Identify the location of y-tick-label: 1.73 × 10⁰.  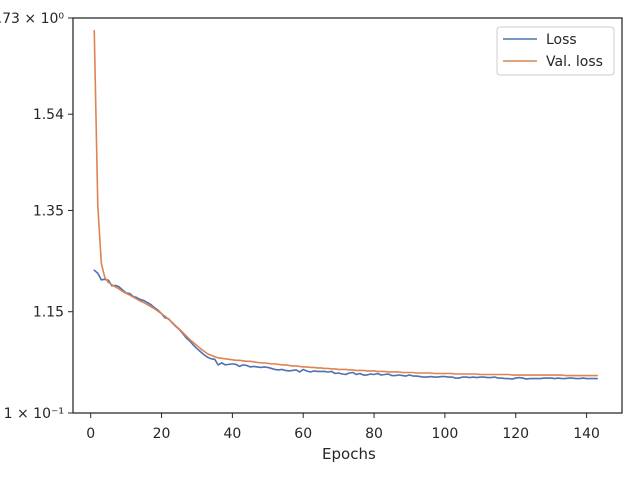
(32, 19).